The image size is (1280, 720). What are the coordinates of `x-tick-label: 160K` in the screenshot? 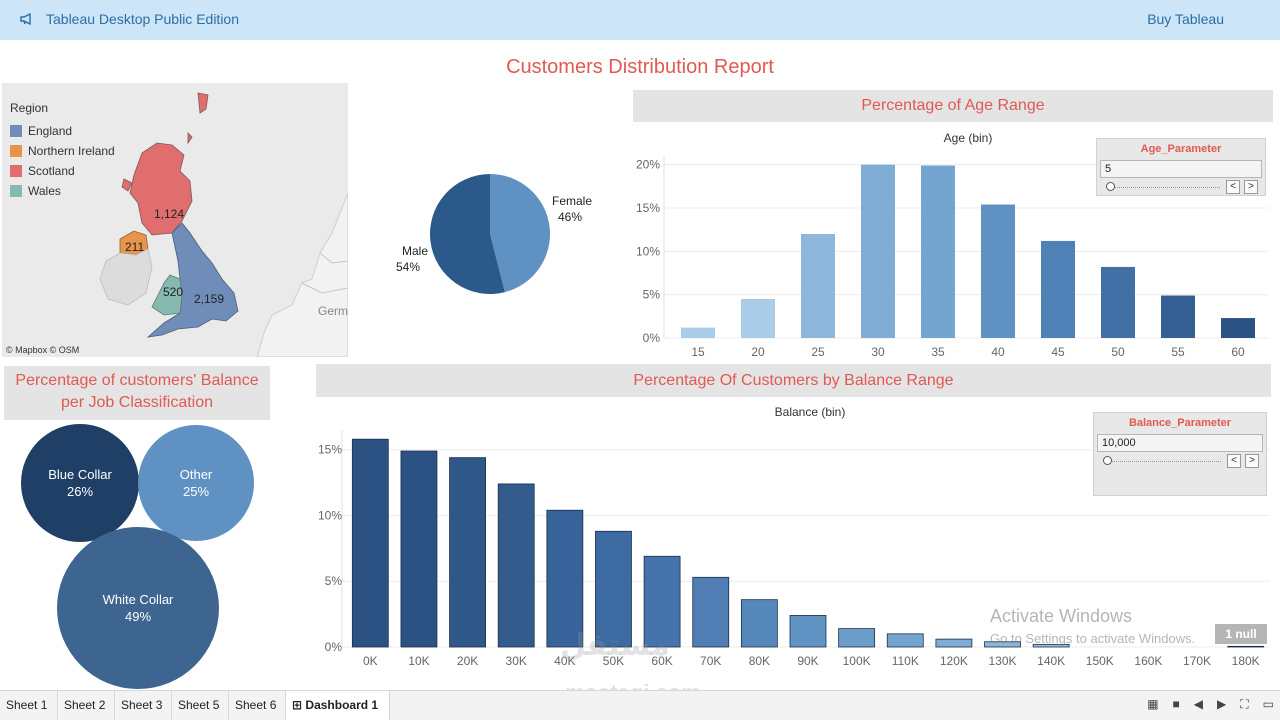 It's located at (1148, 661).